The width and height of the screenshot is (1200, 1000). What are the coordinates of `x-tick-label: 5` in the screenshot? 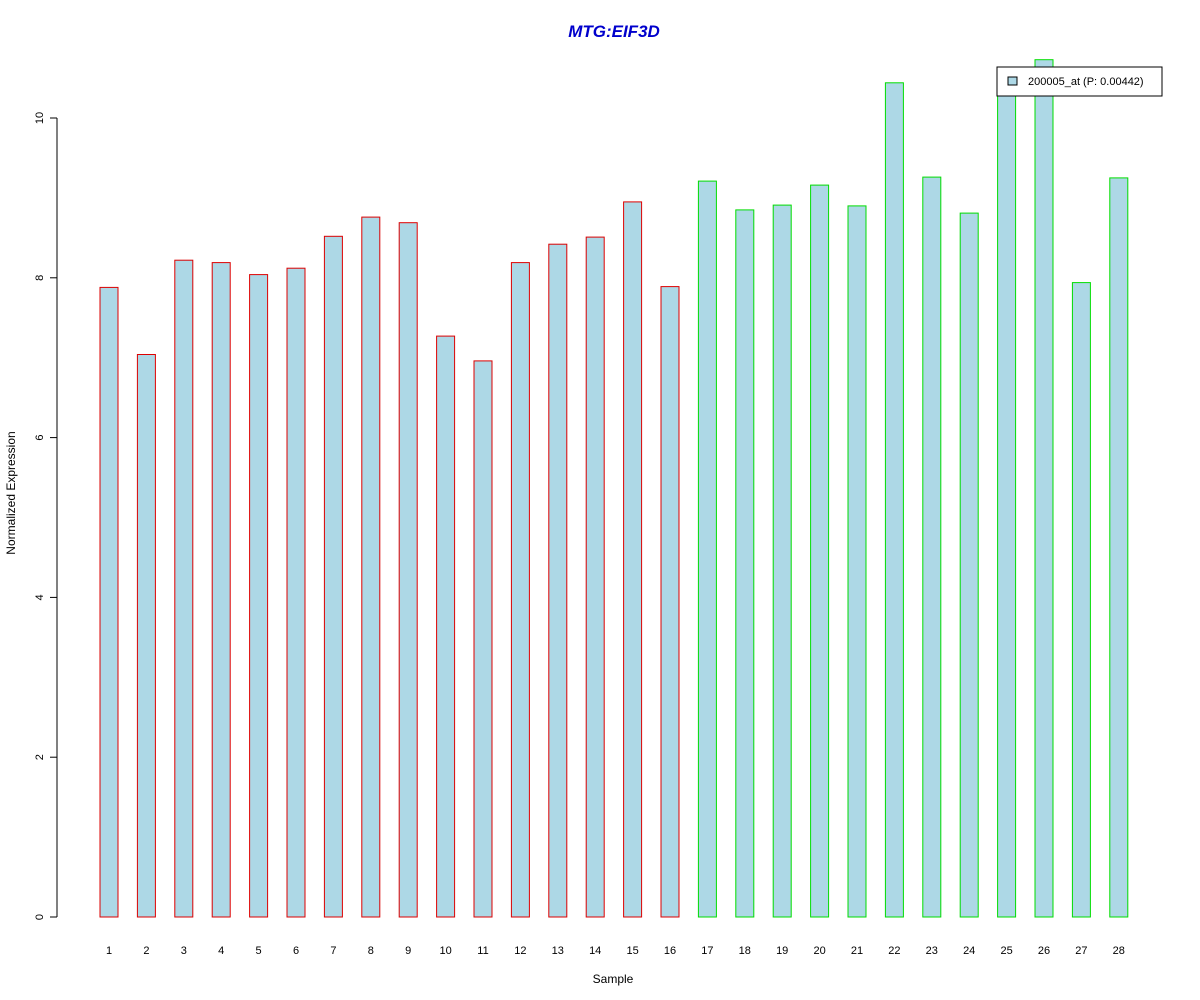 It's located at (259, 951).